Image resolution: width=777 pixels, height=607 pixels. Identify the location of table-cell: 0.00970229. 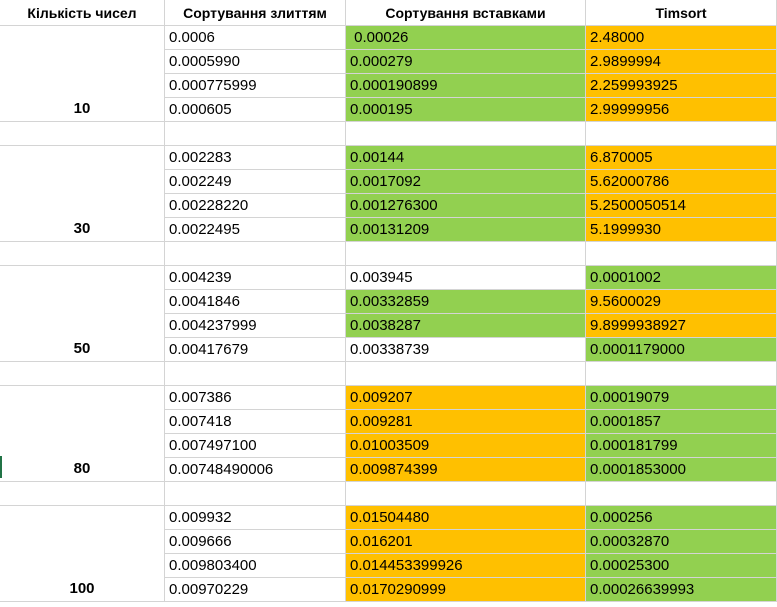
(255, 590).